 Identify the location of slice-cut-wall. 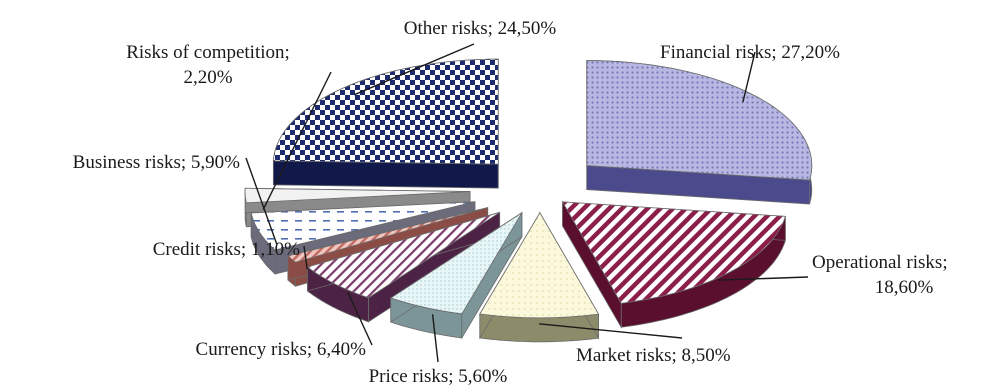
(385, 174).